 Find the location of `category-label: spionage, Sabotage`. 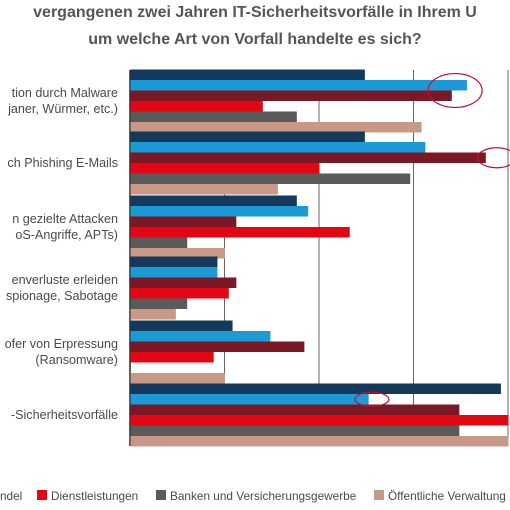

category-label: spionage, Sabotage is located at coordinates (62, 296).